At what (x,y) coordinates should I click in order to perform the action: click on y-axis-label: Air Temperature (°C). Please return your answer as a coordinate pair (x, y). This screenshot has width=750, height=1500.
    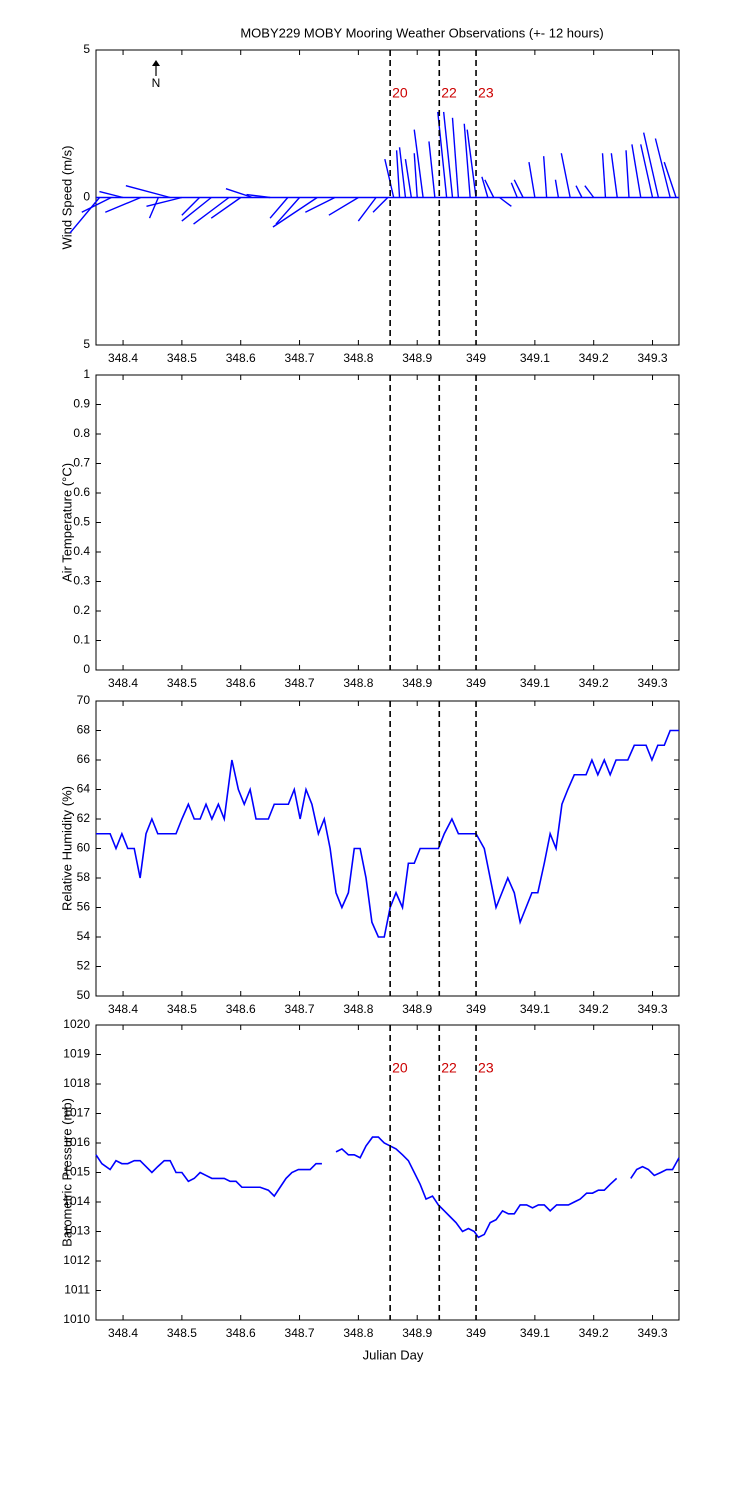
    Looking at the image, I should click on (66, 522).